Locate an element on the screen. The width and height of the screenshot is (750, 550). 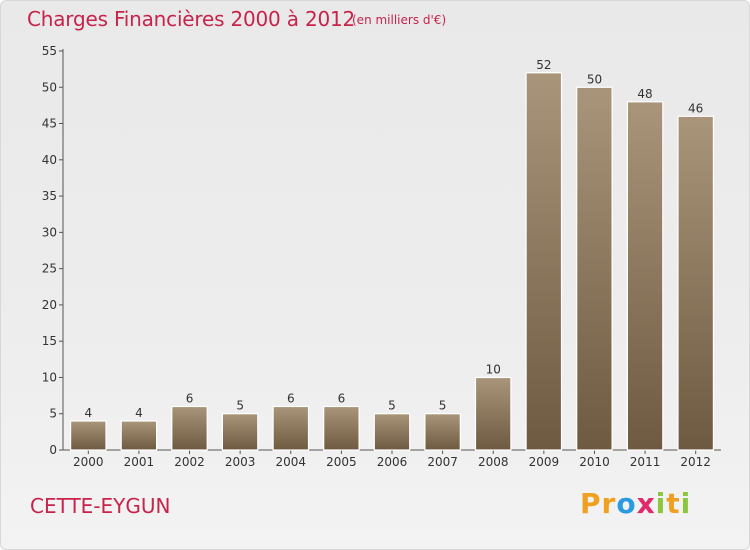
logo-letter: o is located at coordinates (626, 503).